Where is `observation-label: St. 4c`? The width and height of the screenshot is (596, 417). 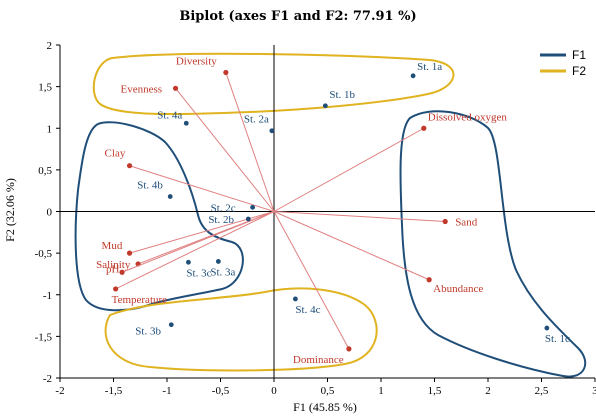 observation-label: St. 4c is located at coordinates (307, 310).